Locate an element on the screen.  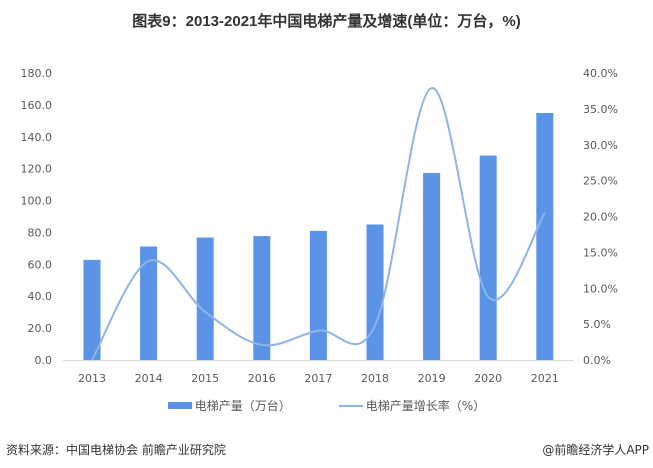
left-axis-tick: 120.0 is located at coordinates (37, 169).